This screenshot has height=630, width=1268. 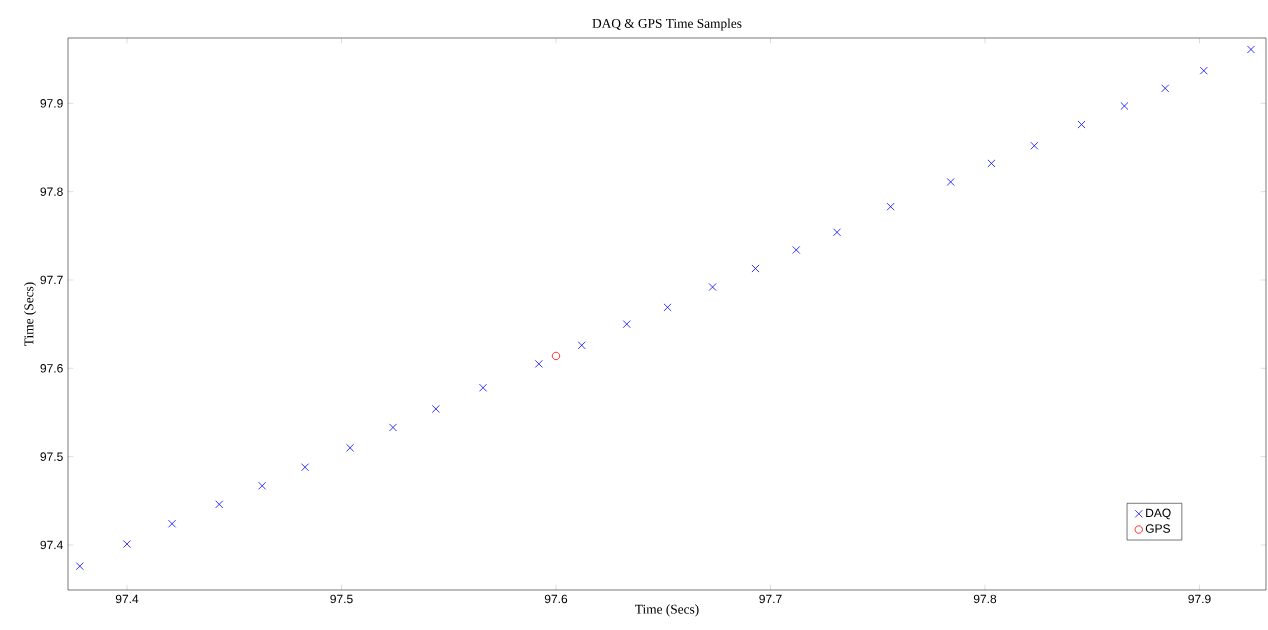 What do you see at coordinates (51, 368) in the screenshot?
I see `y-tick-label: 97.6` at bounding box center [51, 368].